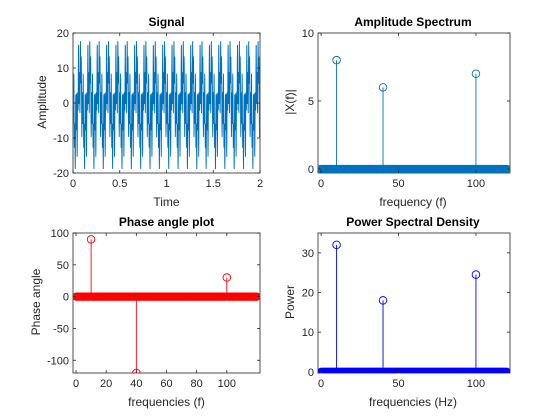 The height and width of the screenshot is (420, 560). What do you see at coordinates (227, 384) in the screenshot?
I see `phase-xtick-label: 100` at bounding box center [227, 384].